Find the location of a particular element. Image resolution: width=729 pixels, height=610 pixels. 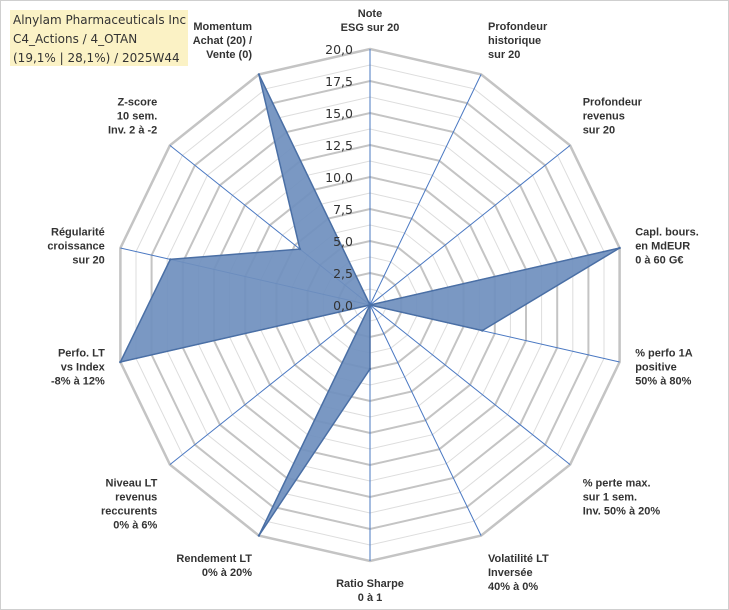

axis-label-line: Note is located at coordinates (370, 14).